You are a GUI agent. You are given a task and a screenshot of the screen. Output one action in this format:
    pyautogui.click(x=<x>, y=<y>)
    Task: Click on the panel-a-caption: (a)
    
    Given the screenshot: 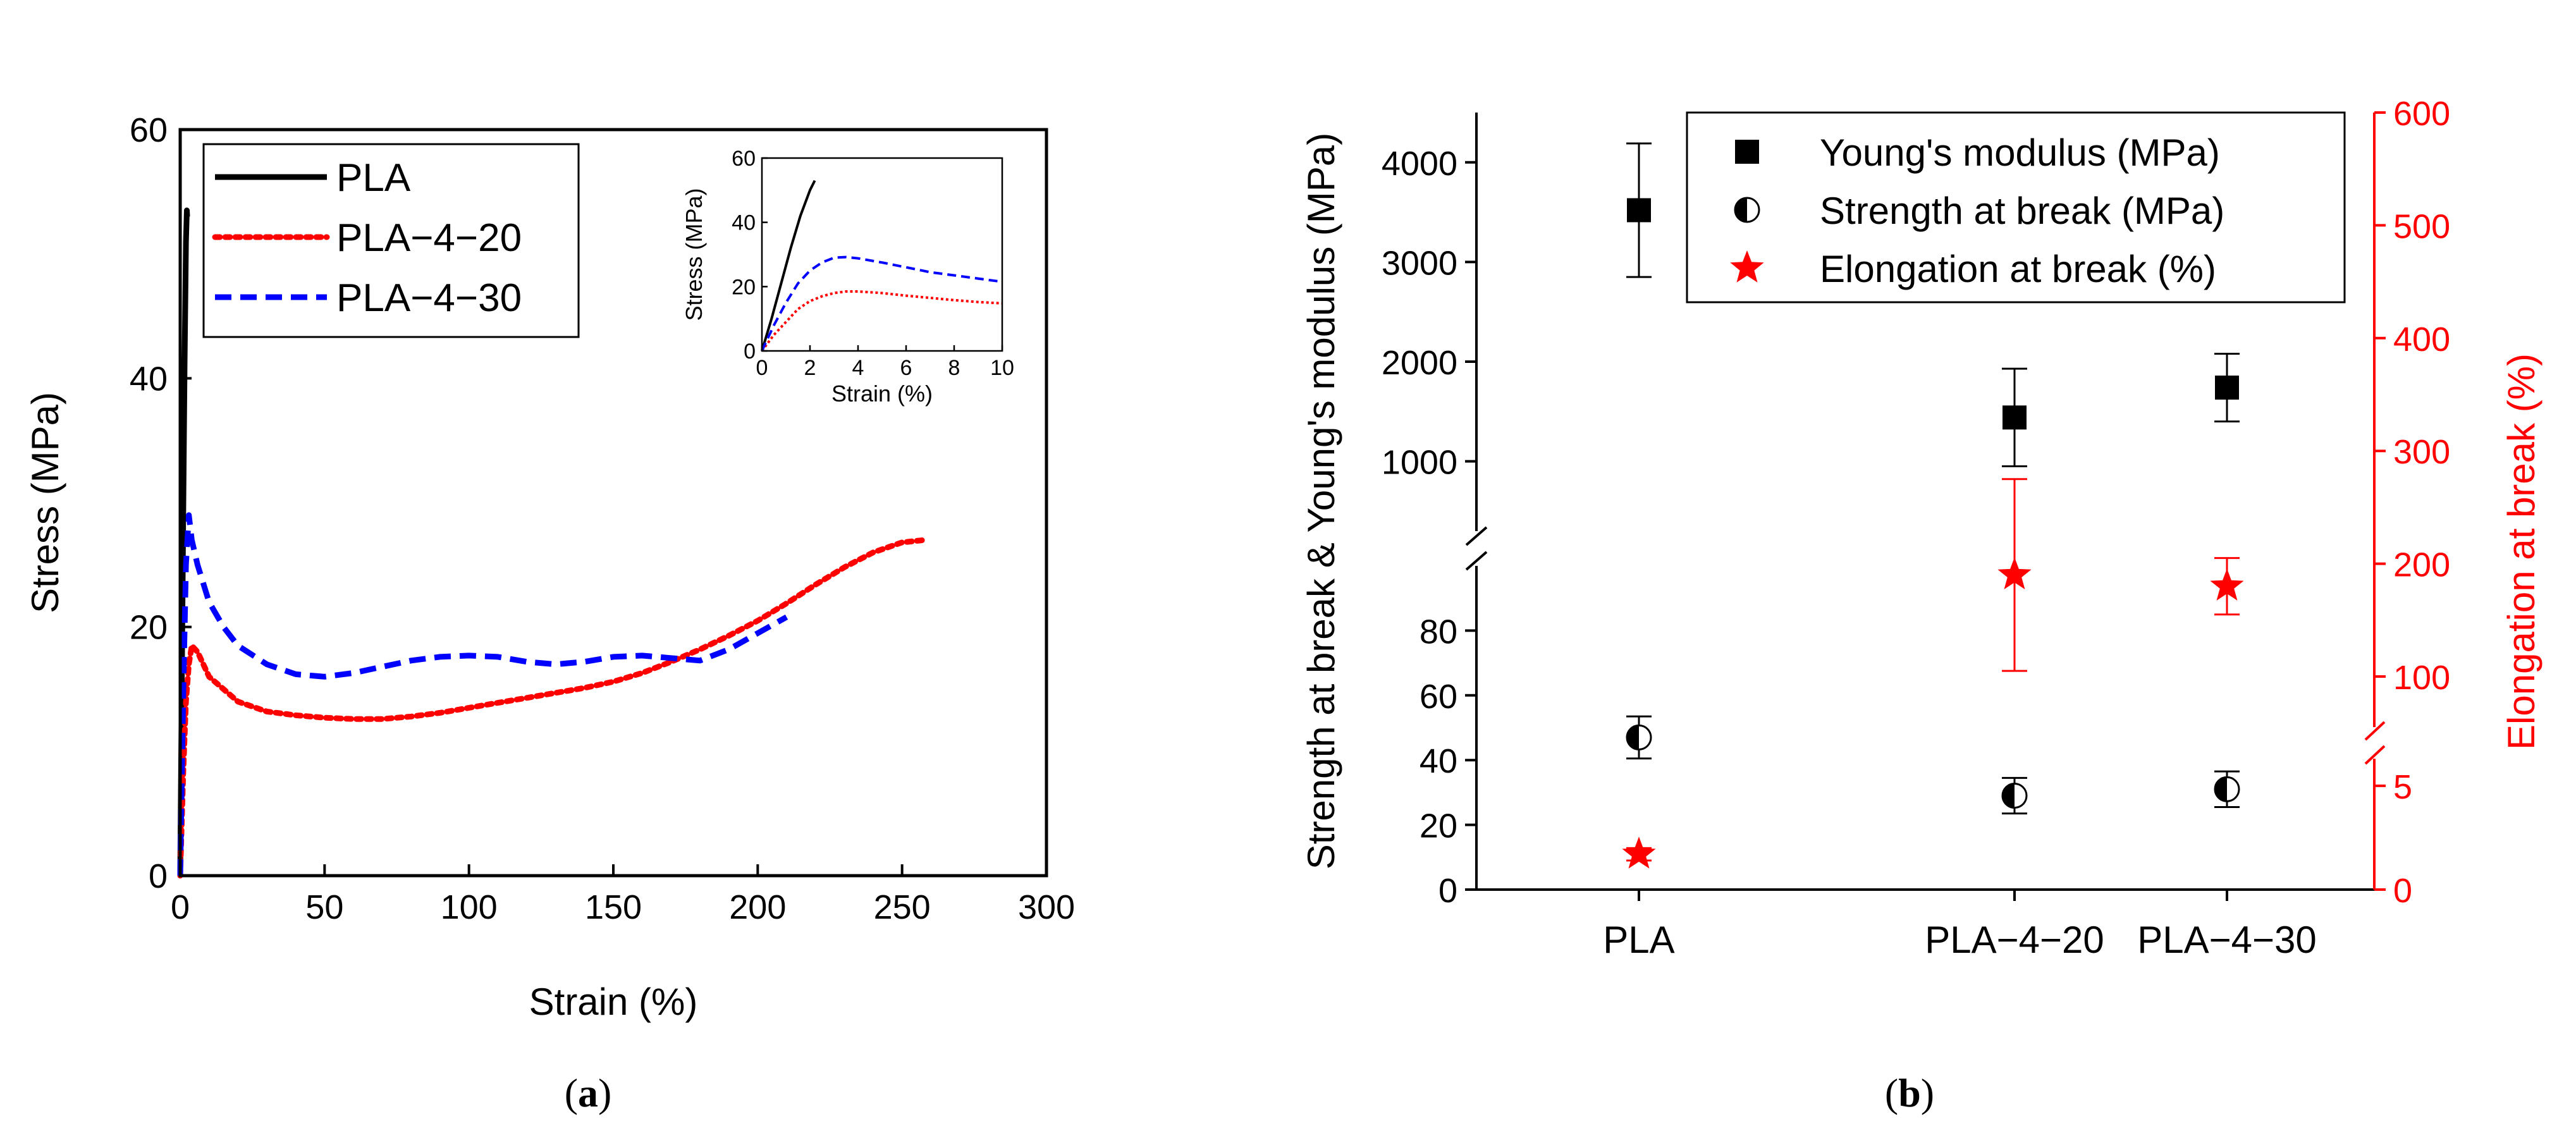 What is the action you would take?
    pyautogui.click(x=588, y=1092)
    